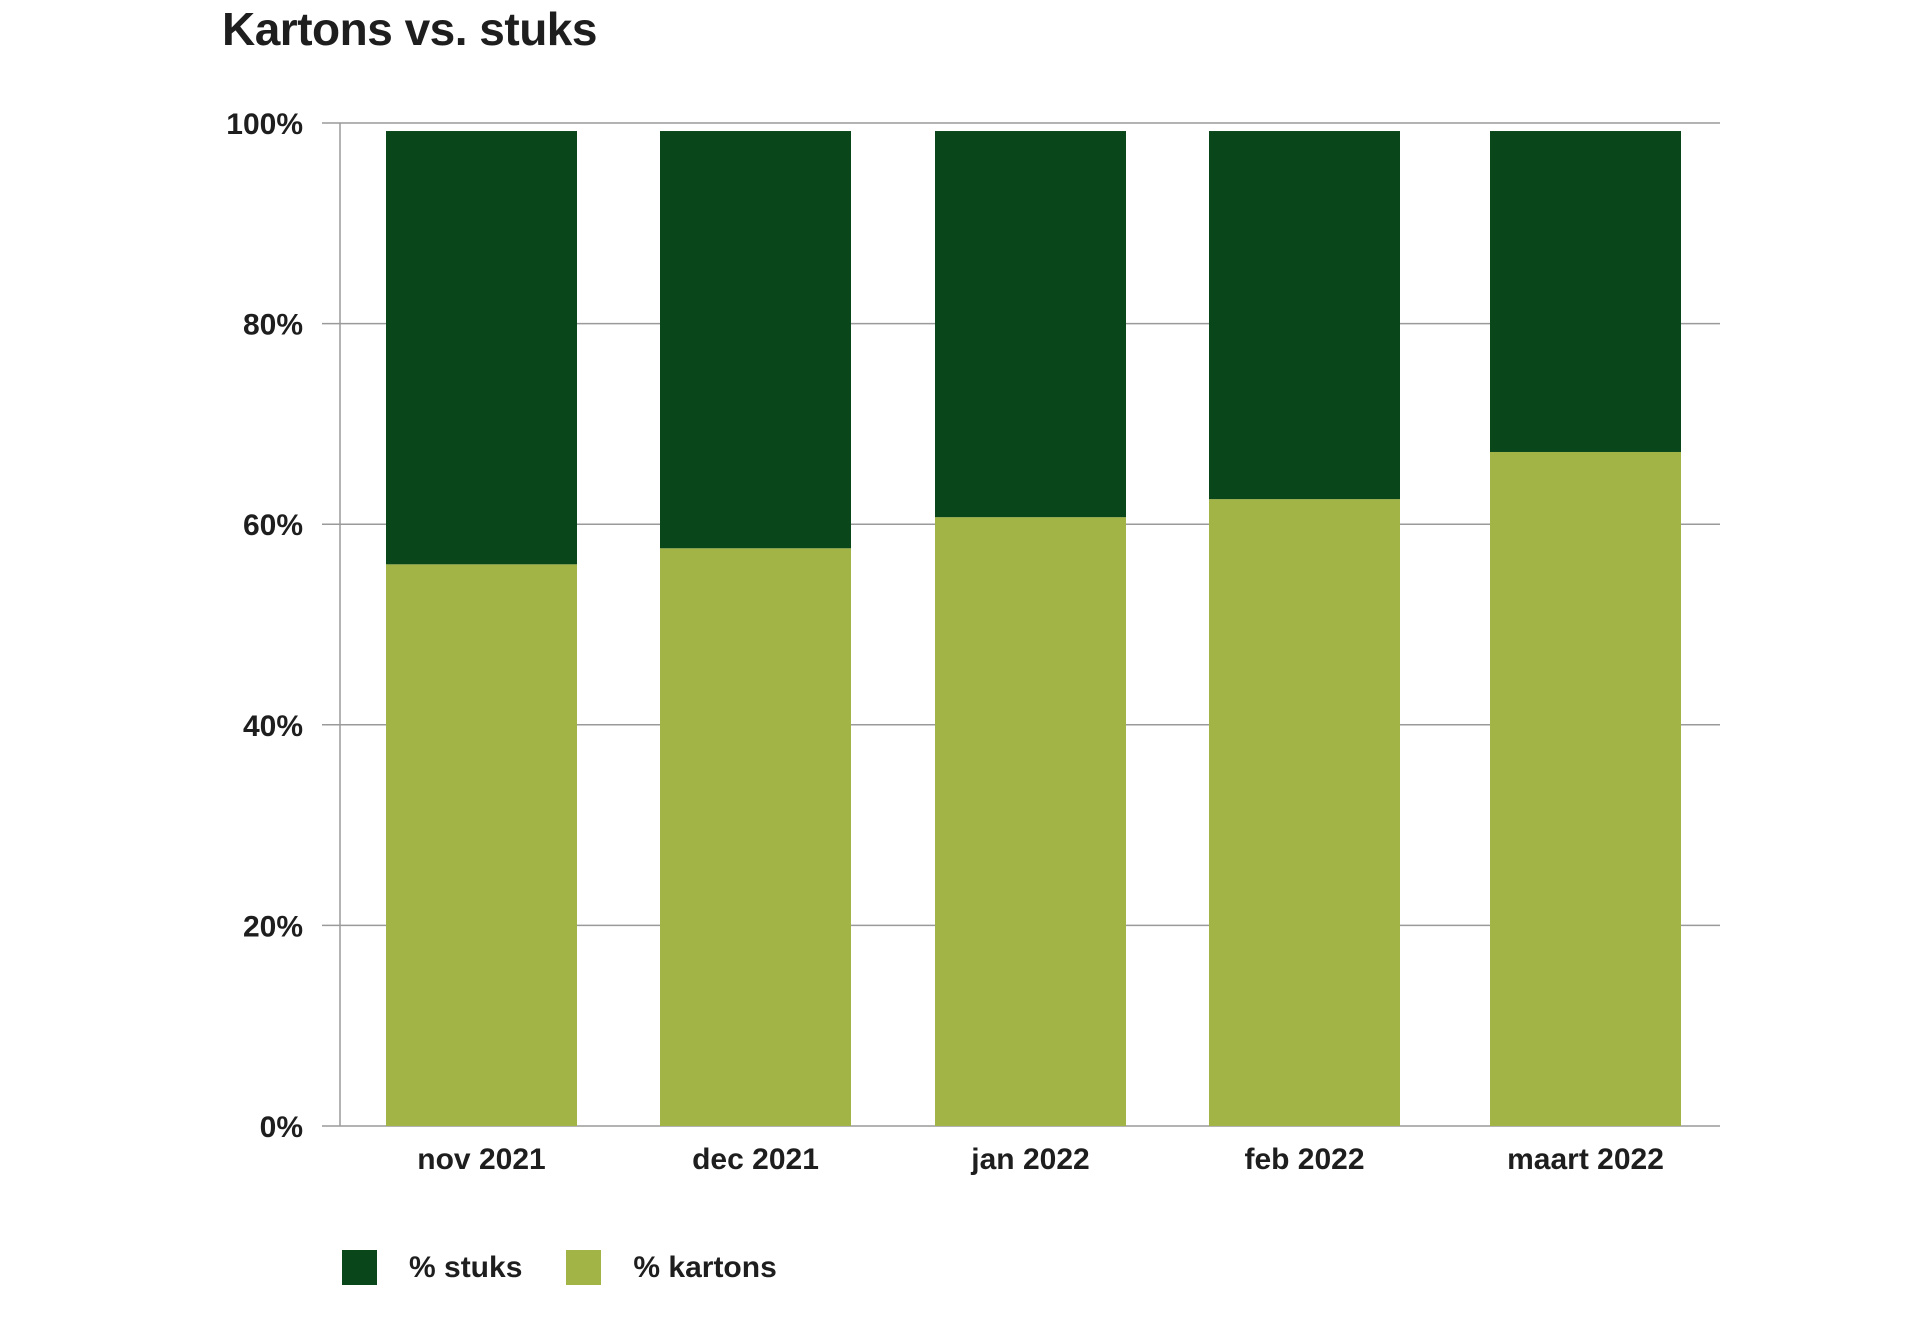 This screenshot has width=1920, height=1330. Describe the element at coordinates (1304, 1159) in the screenshot. I see `x-tick-label: feb 2022` at that location.